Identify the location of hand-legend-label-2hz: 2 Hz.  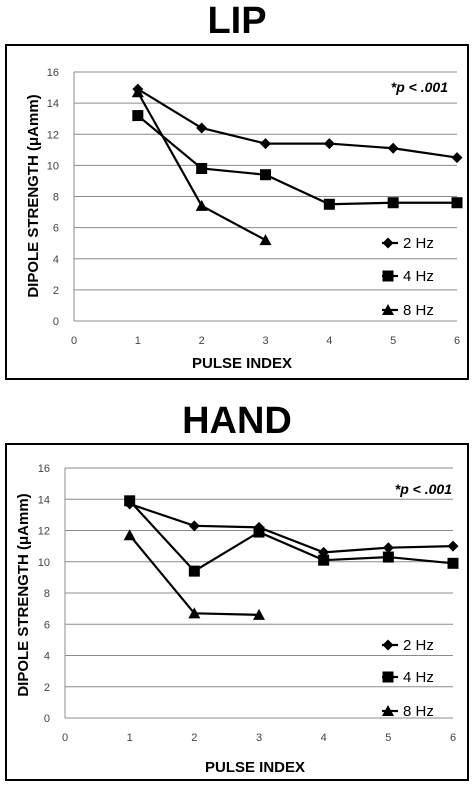
(418, 645).